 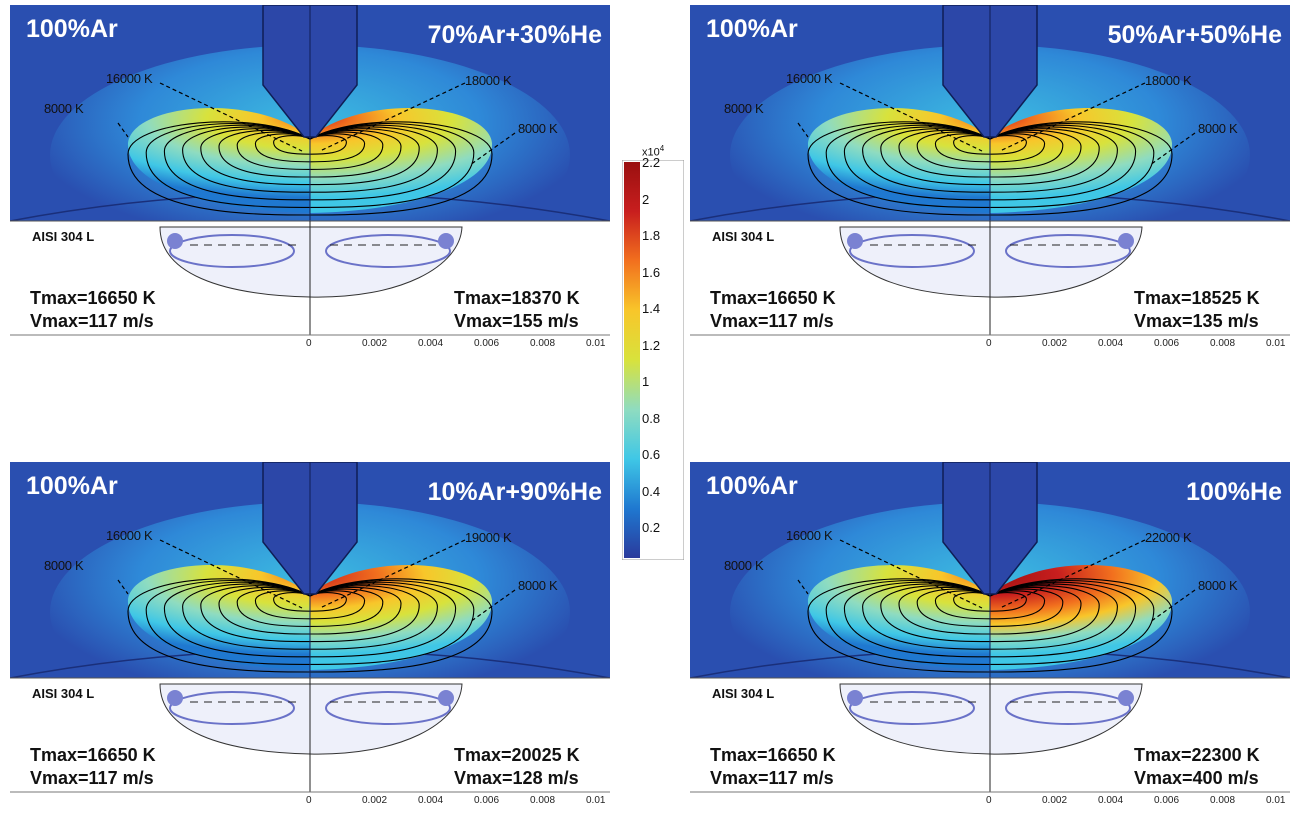 I want to click on tmax-right-label: Tmax=20025 K, so click(x=517, y=755).